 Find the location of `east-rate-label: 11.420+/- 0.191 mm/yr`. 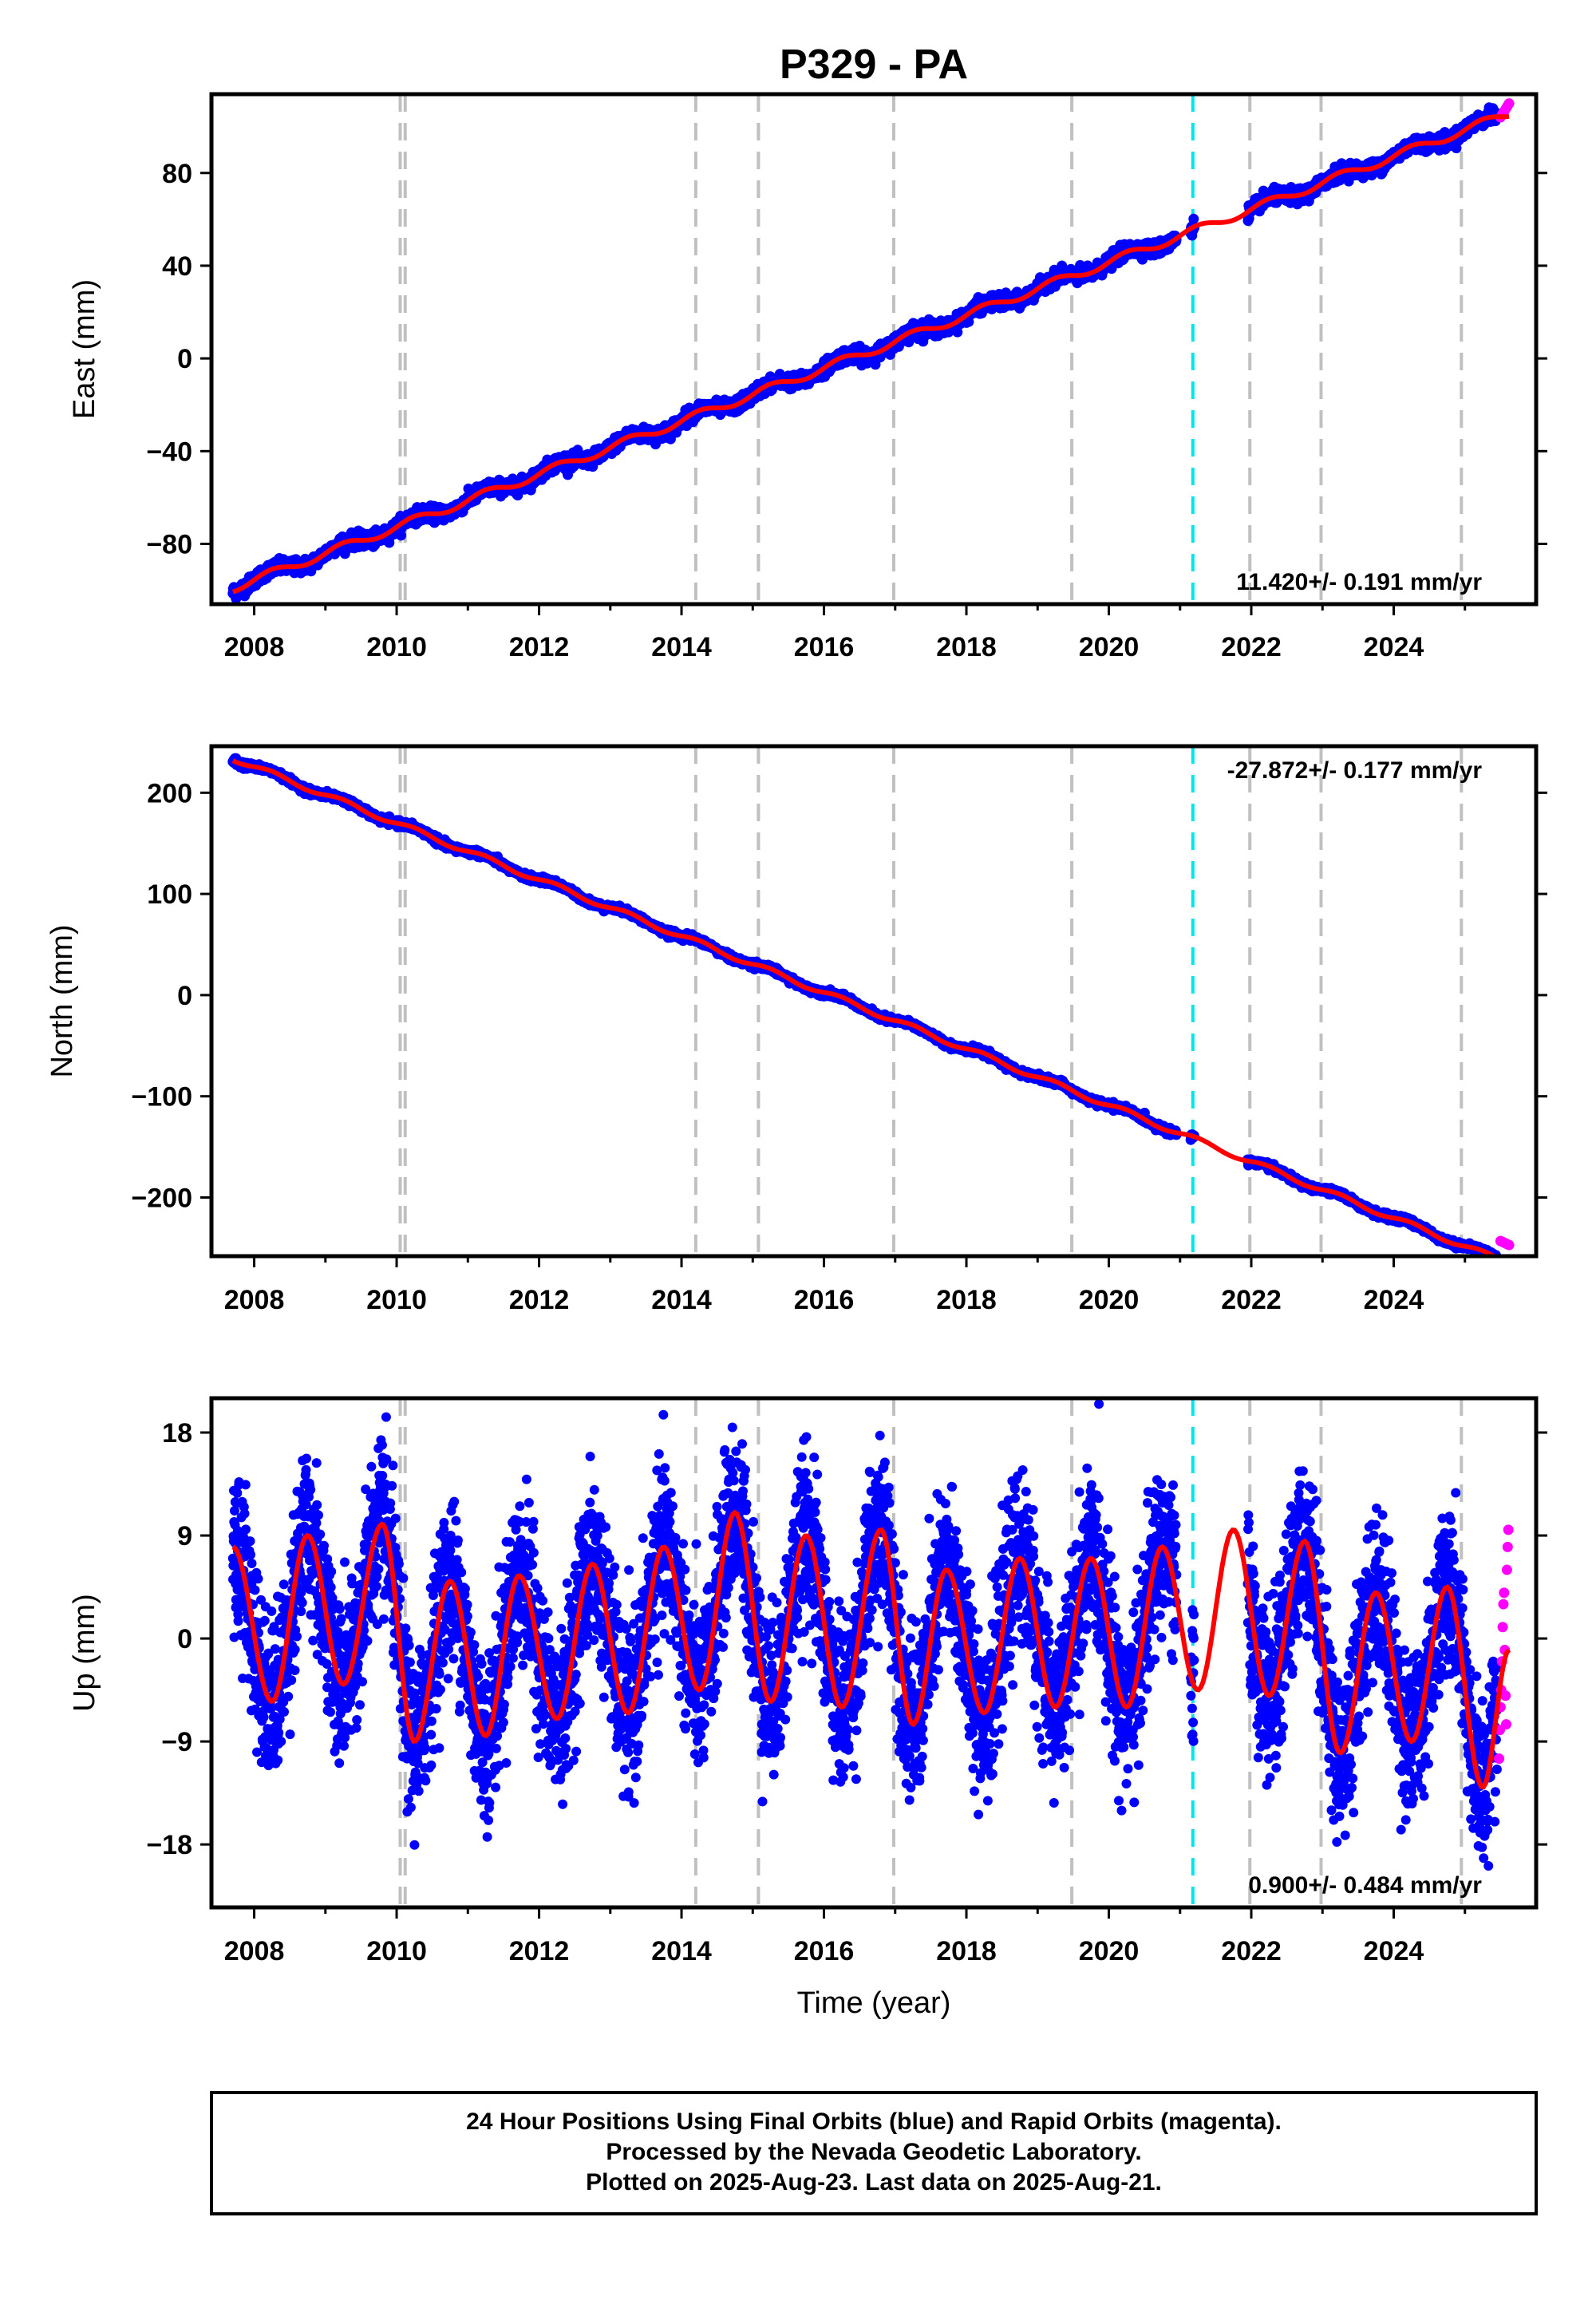

east-rate-label: 11.420+/- 0.191 mm/yr is located at coordinates (1359, 582).